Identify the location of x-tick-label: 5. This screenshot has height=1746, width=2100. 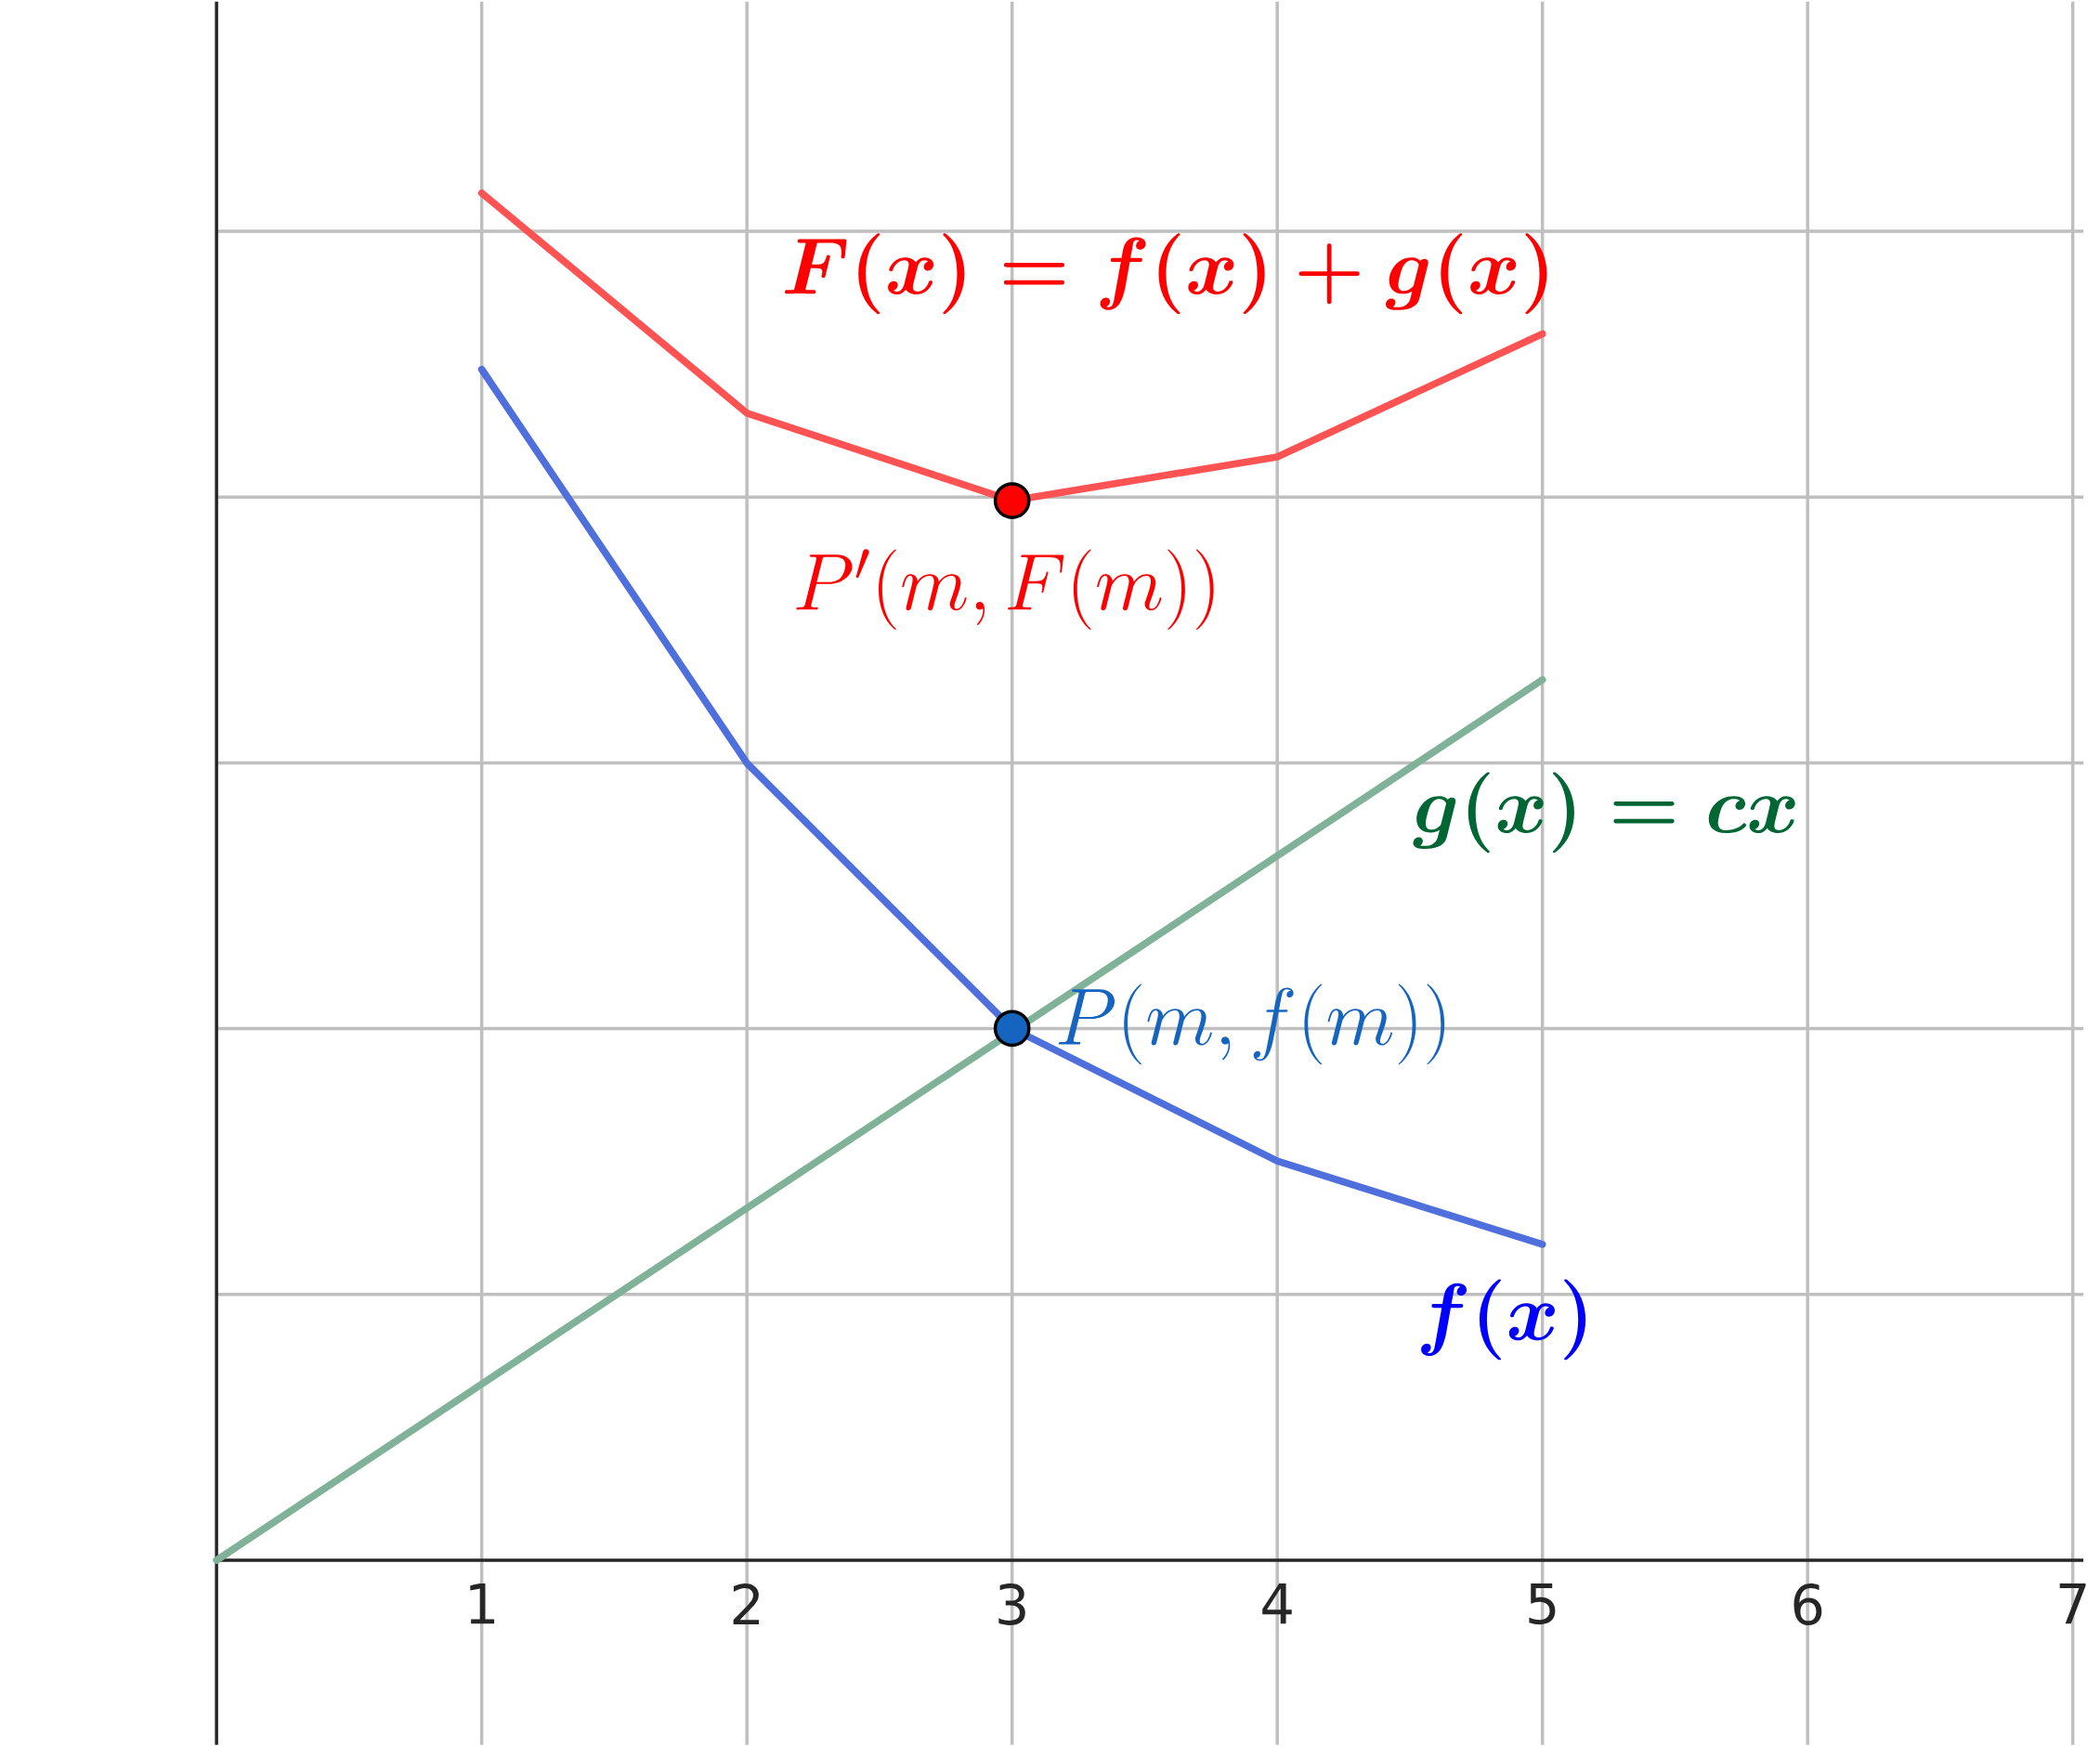
(1542, 1603).